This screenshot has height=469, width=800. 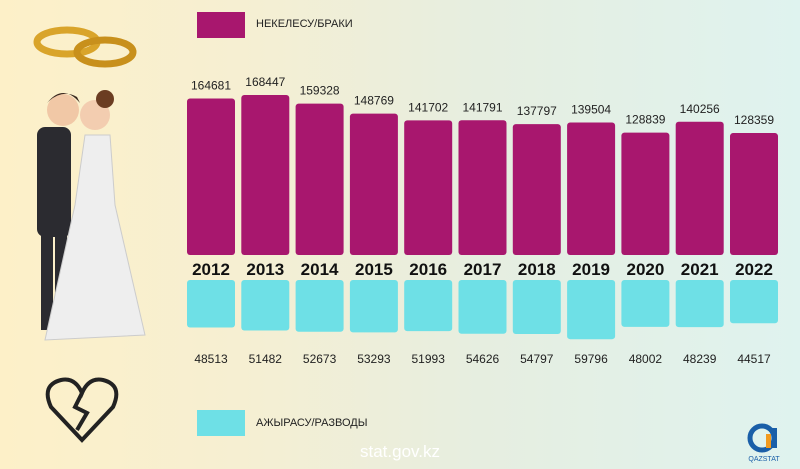 I want to click on divorce-value-label: 48513, so click(x=211, y=359).